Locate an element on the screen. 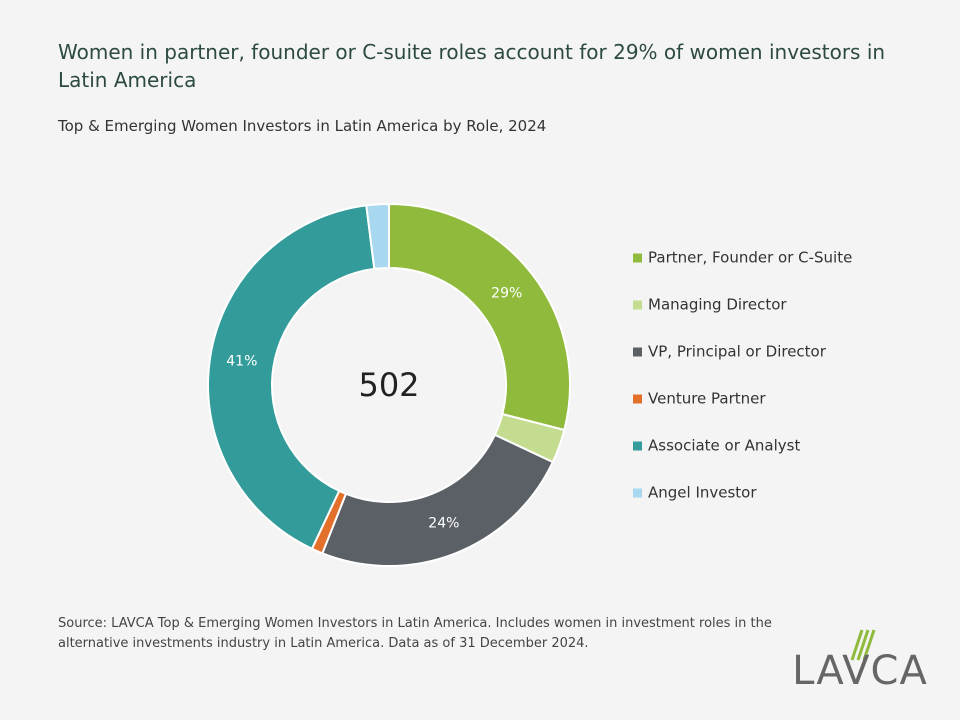 This screenshot has height=720, width=960. data-label: 24% is located at coordinates (443, 524).